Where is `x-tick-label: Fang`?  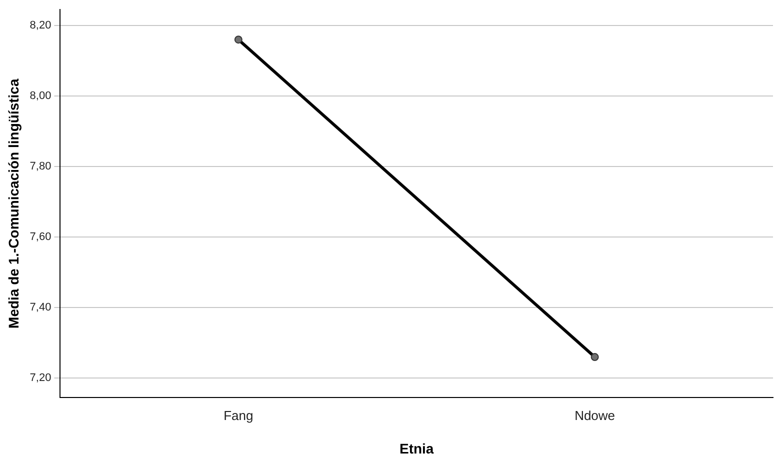 x-tick-label: Fang is located at coordinates (239, 415).